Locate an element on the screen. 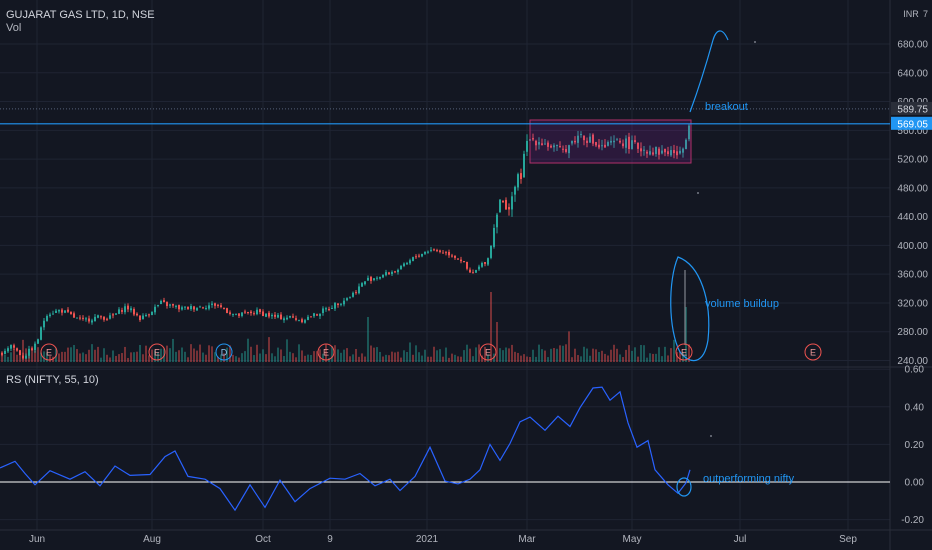  time-tick-label: Mar is located at coordinates (527, 539).